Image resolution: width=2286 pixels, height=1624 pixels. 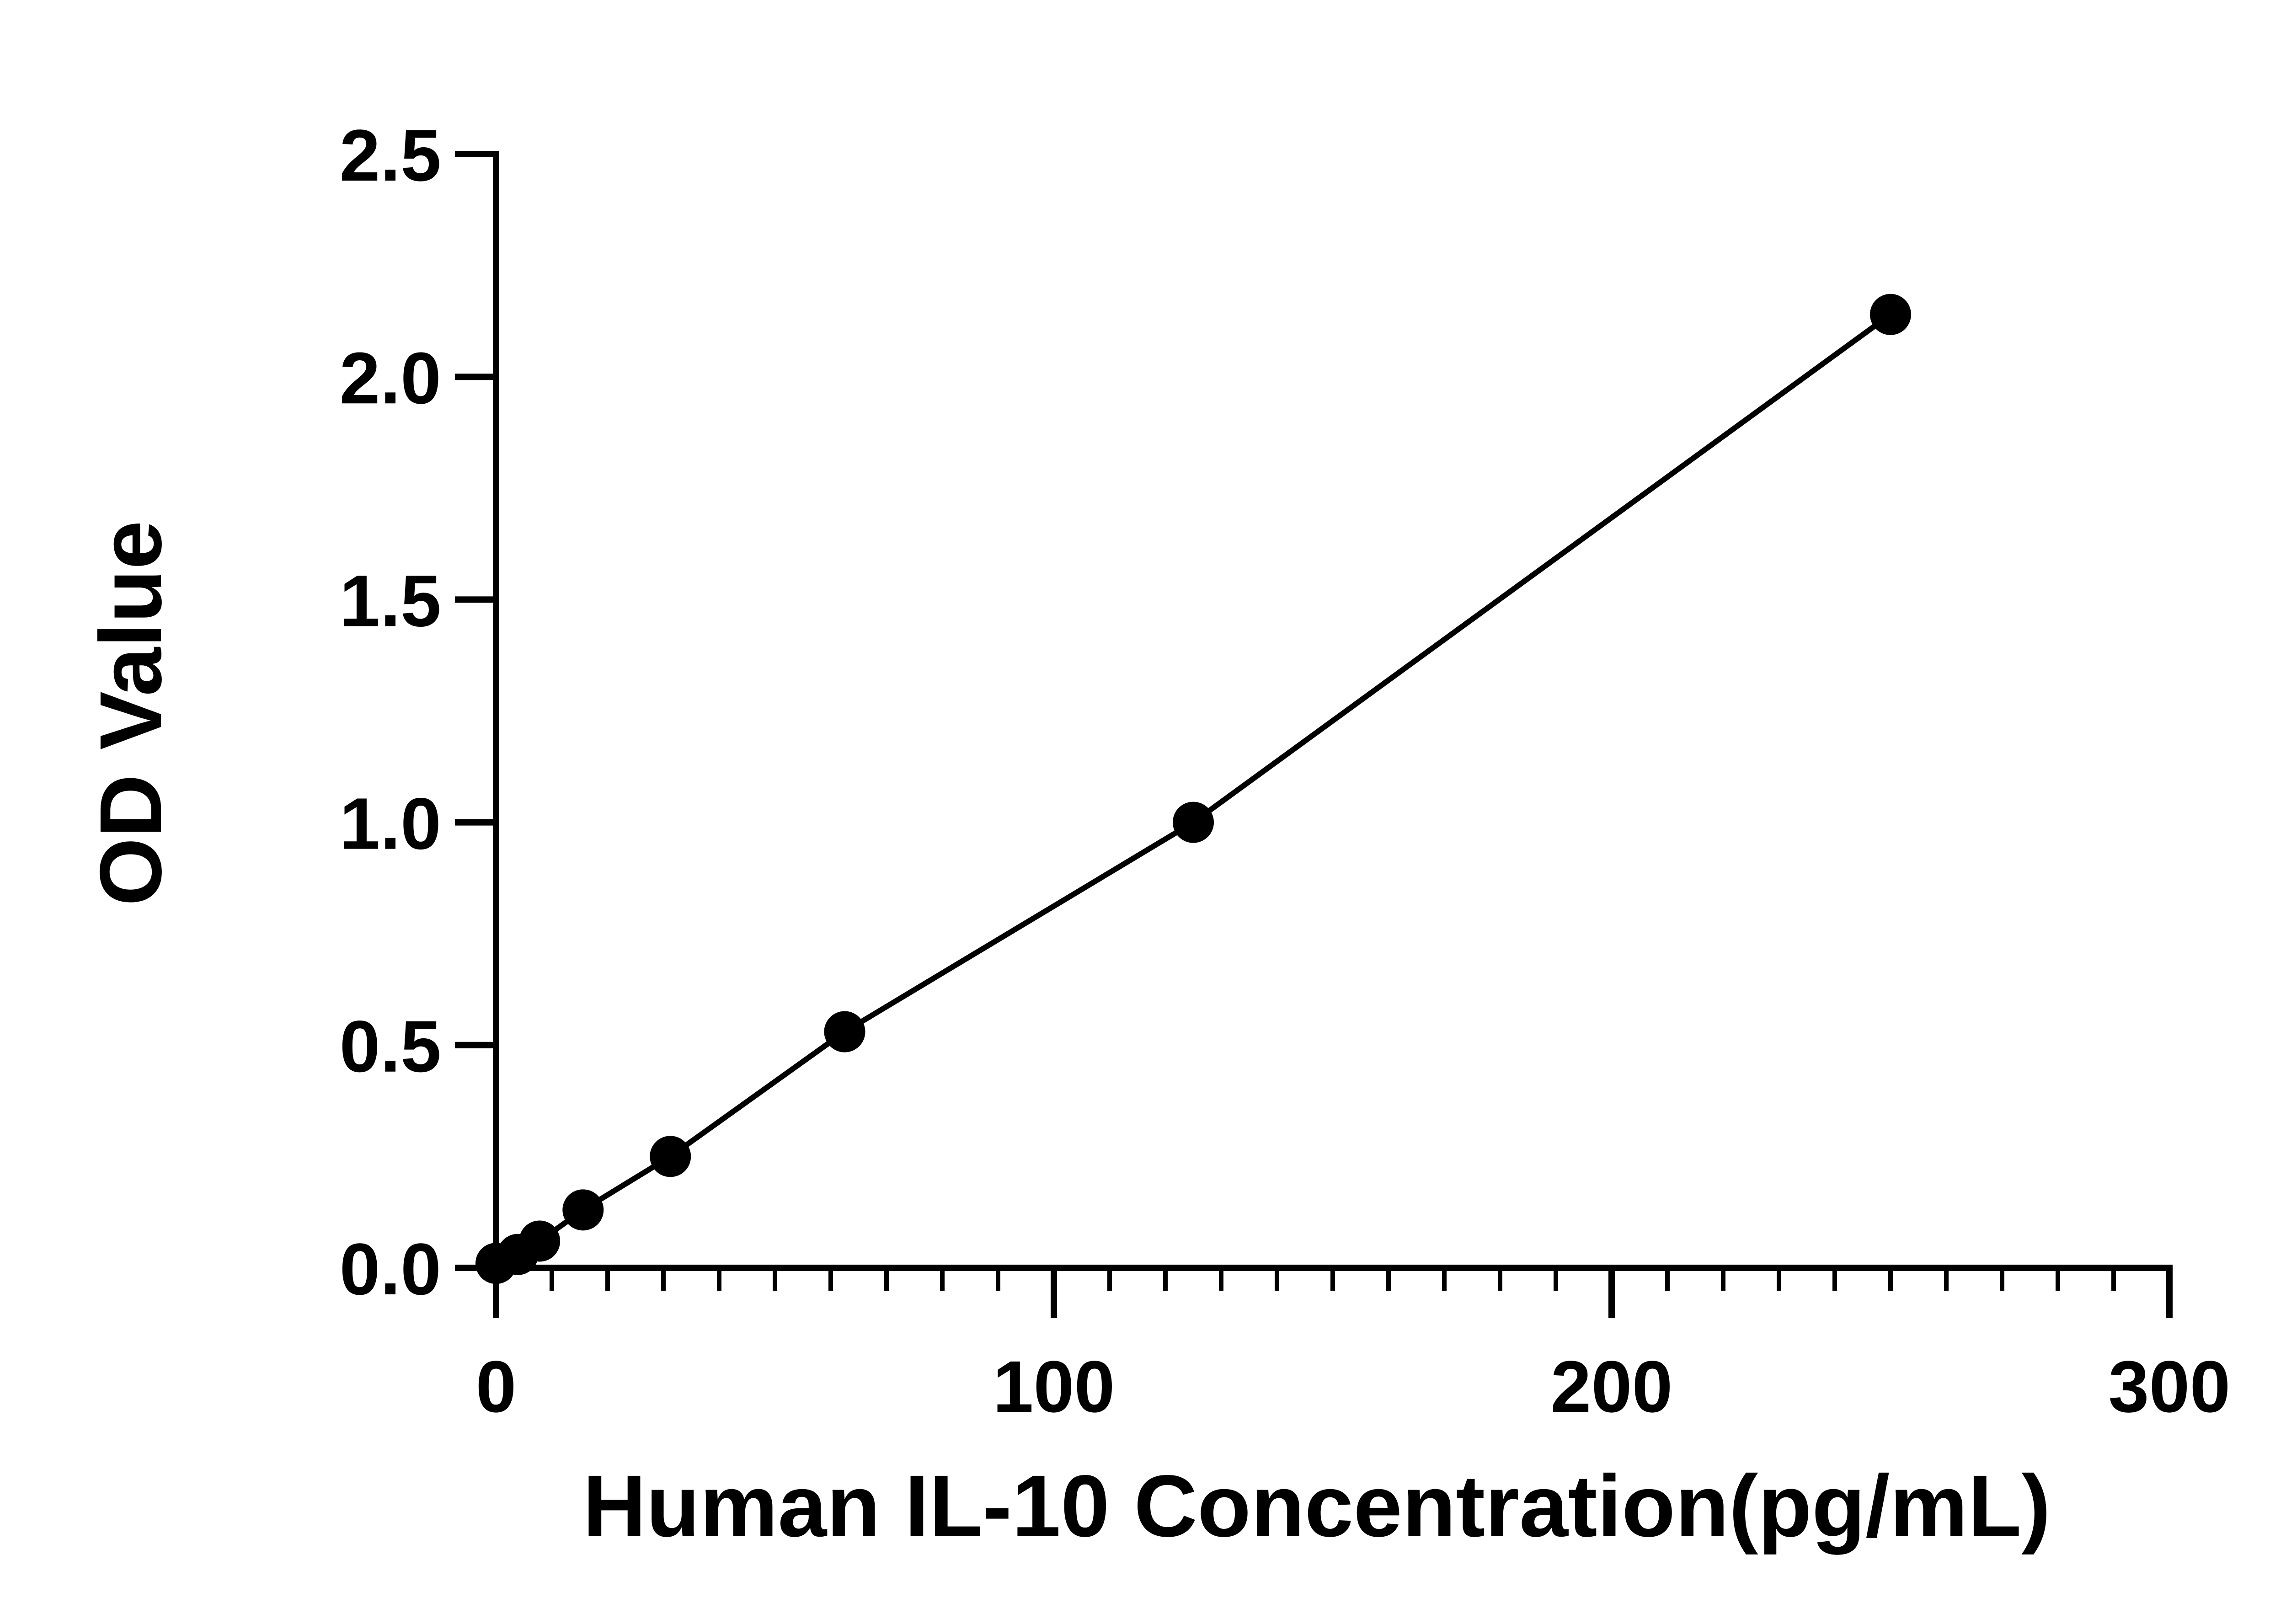 What do you see at coordinates (390, 155) in the screenshot?
I see `y-tick-label: 2.5` at bounding box center [390, 155].